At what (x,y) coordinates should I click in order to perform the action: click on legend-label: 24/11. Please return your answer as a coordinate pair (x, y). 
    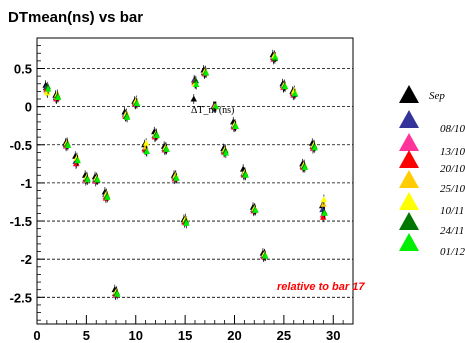
    Looking at the image, I should click on (452, 231).